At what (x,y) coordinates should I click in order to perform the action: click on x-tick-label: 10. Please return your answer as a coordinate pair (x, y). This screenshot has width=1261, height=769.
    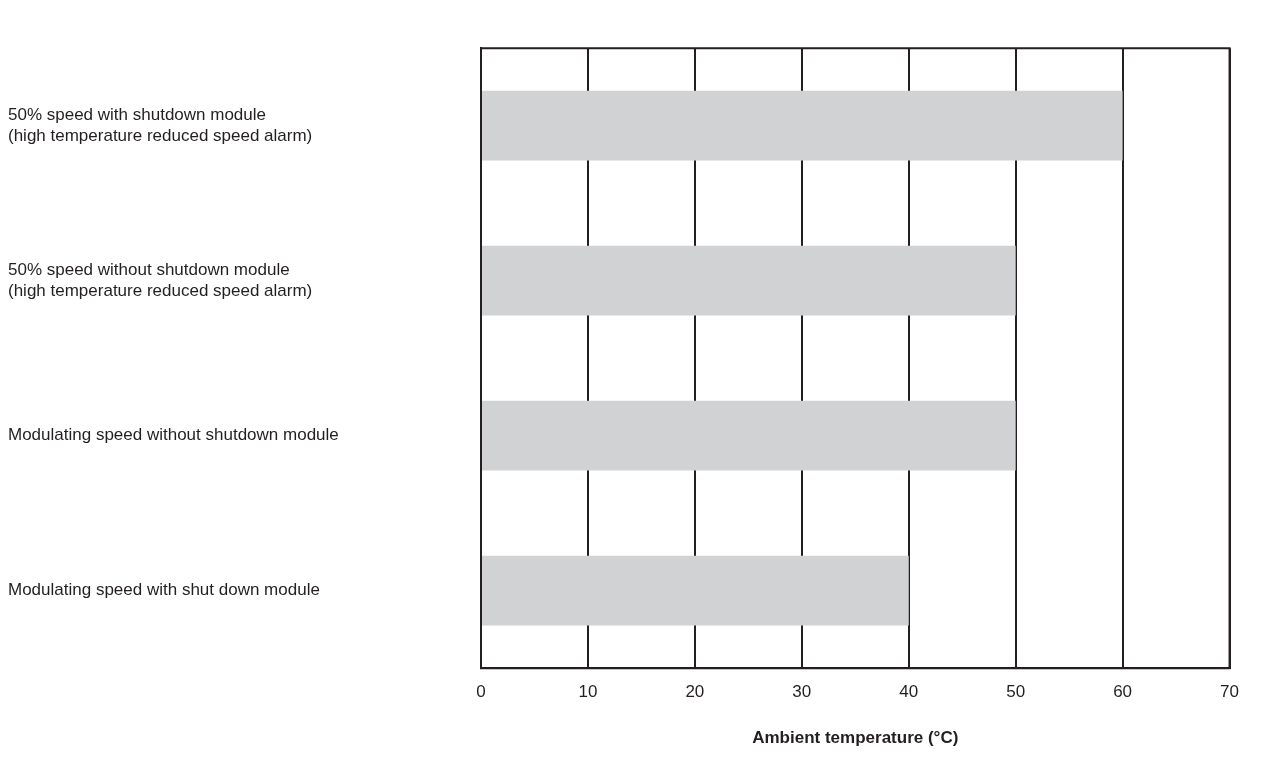
    Looking at the image, I should click on (588, 692).